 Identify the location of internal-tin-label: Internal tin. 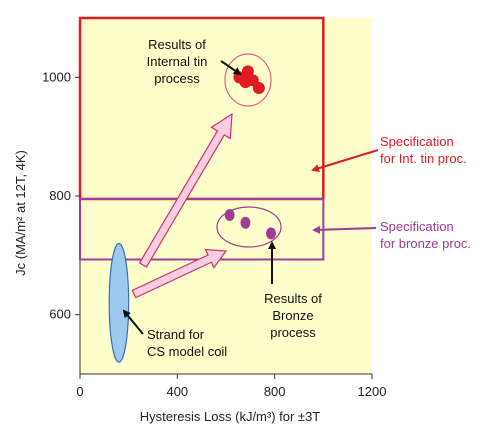
(177, 61).